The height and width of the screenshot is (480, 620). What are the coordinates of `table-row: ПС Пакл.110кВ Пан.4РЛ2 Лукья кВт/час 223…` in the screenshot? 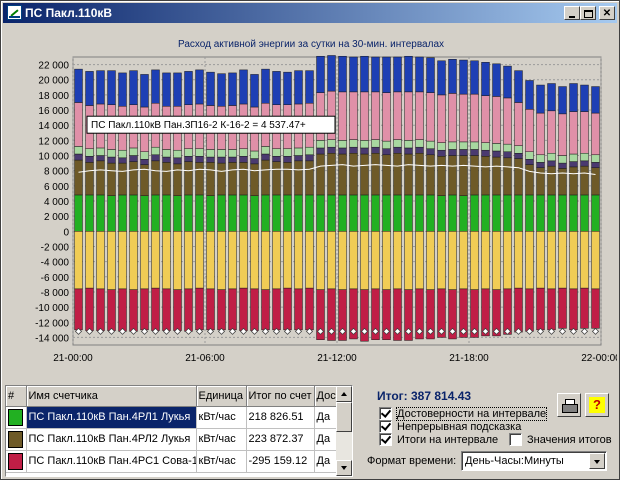 It's located at (179, 439).